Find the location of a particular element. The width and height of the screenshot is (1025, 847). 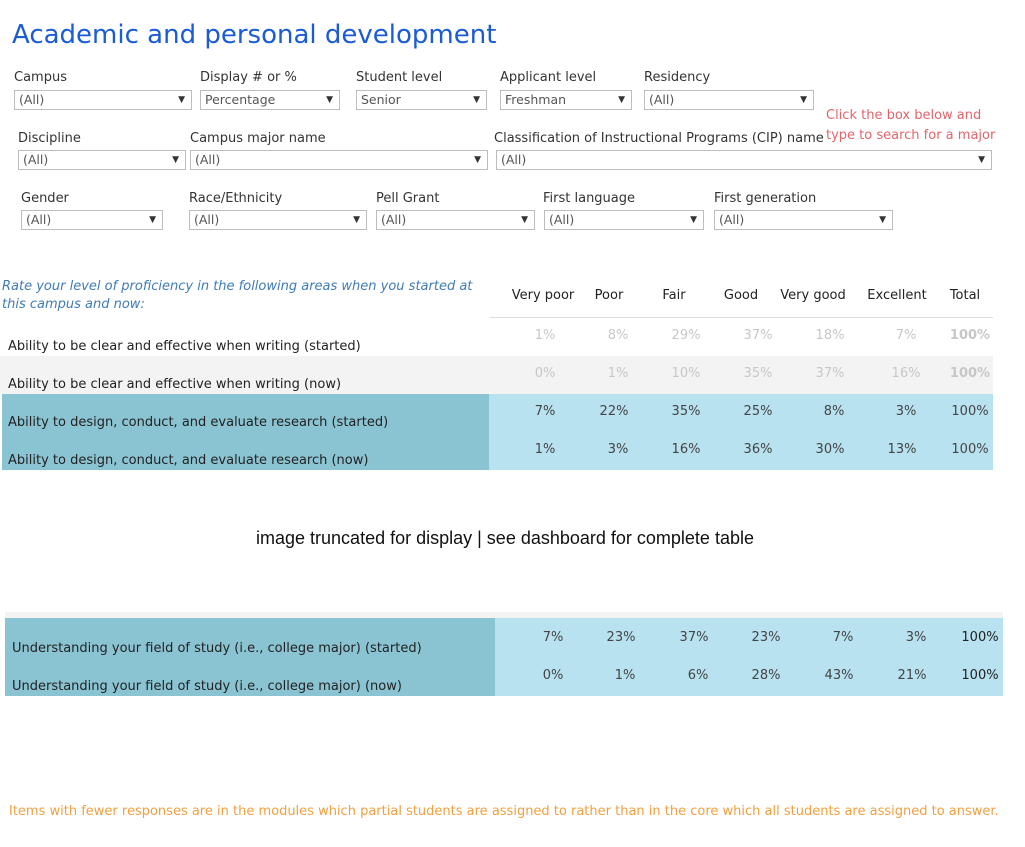

highlight-value-band is located at coordinates (741, 432).